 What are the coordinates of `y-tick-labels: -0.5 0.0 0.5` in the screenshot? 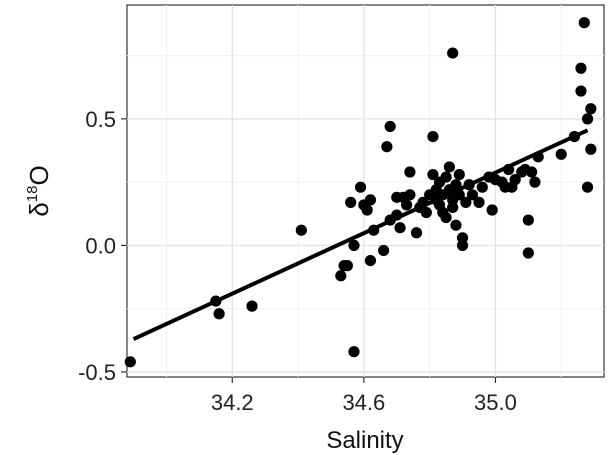 It's located at (97, 246).